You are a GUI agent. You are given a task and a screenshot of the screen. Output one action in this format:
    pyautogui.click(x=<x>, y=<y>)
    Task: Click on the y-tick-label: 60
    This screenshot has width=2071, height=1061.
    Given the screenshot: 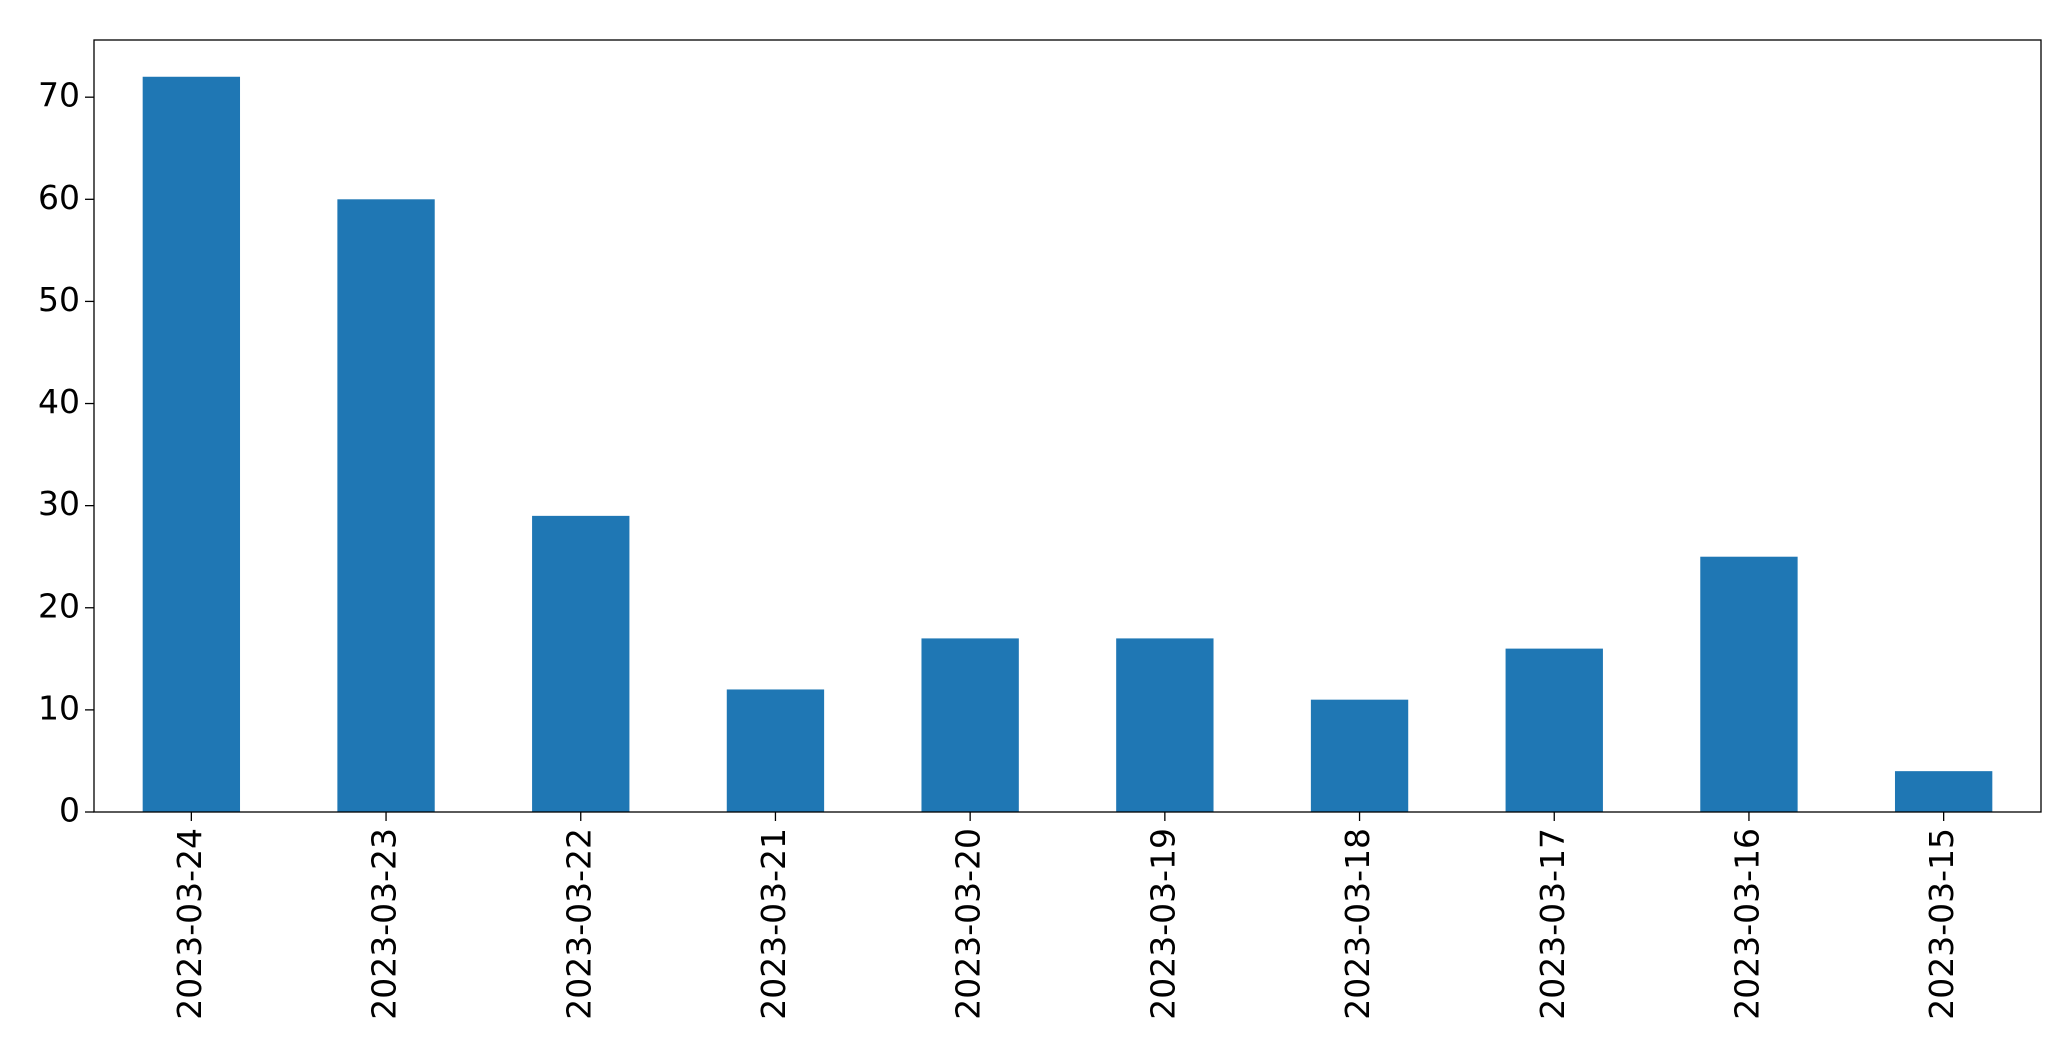 What is the action you would take?
    pyautogui.click(x=59, y=197)
    